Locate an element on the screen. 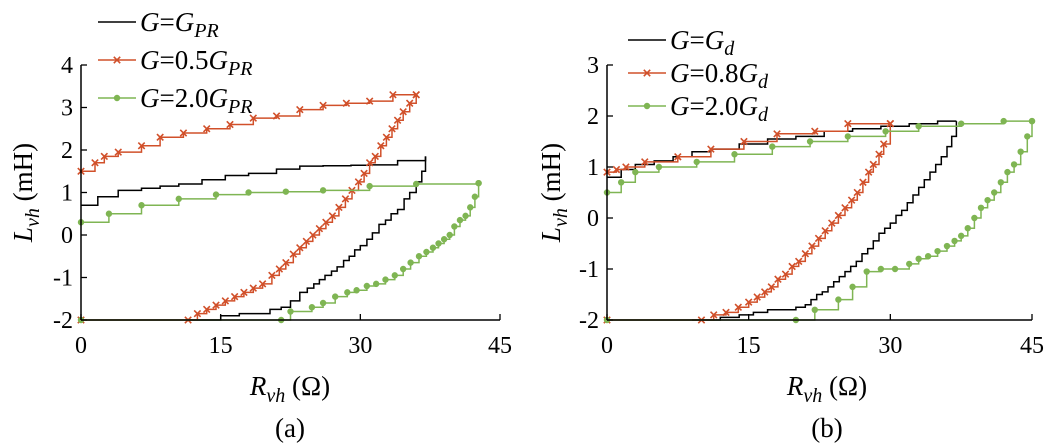  data-point-a-1-l28 is located at coordinates (225, 301).